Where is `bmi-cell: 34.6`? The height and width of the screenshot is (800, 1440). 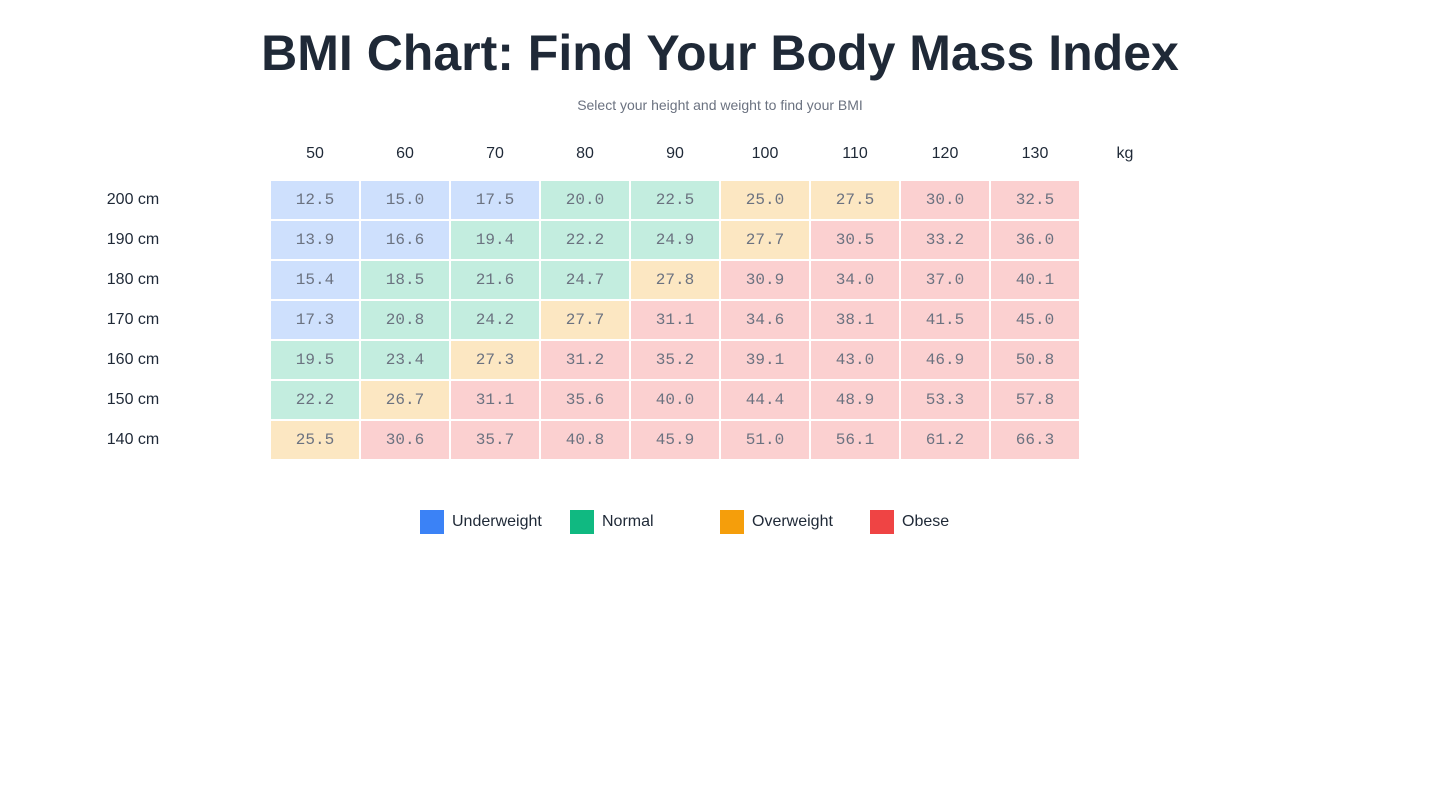 bmi-cell: 34.6 is located at coordinates (765, 320).